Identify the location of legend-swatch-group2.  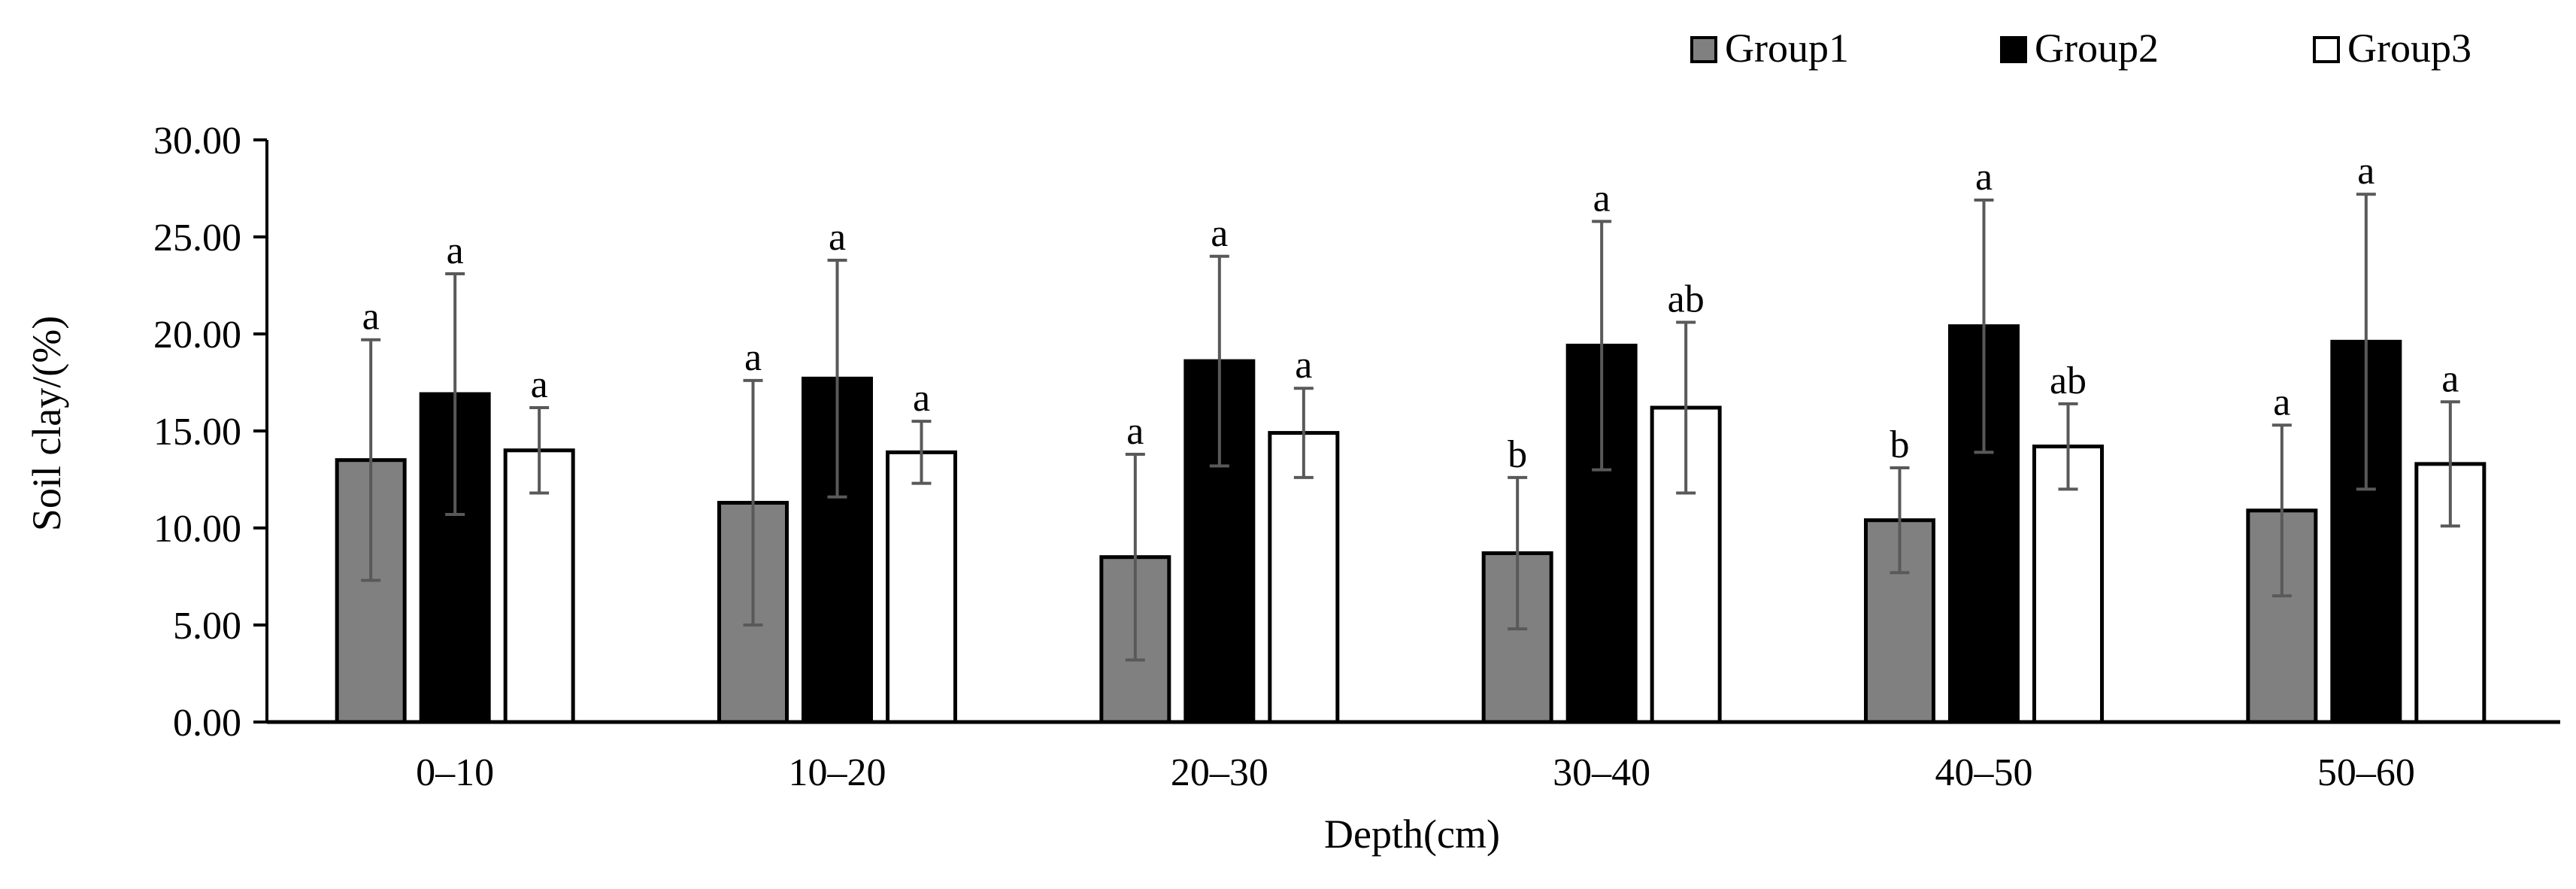
(2013, 49).